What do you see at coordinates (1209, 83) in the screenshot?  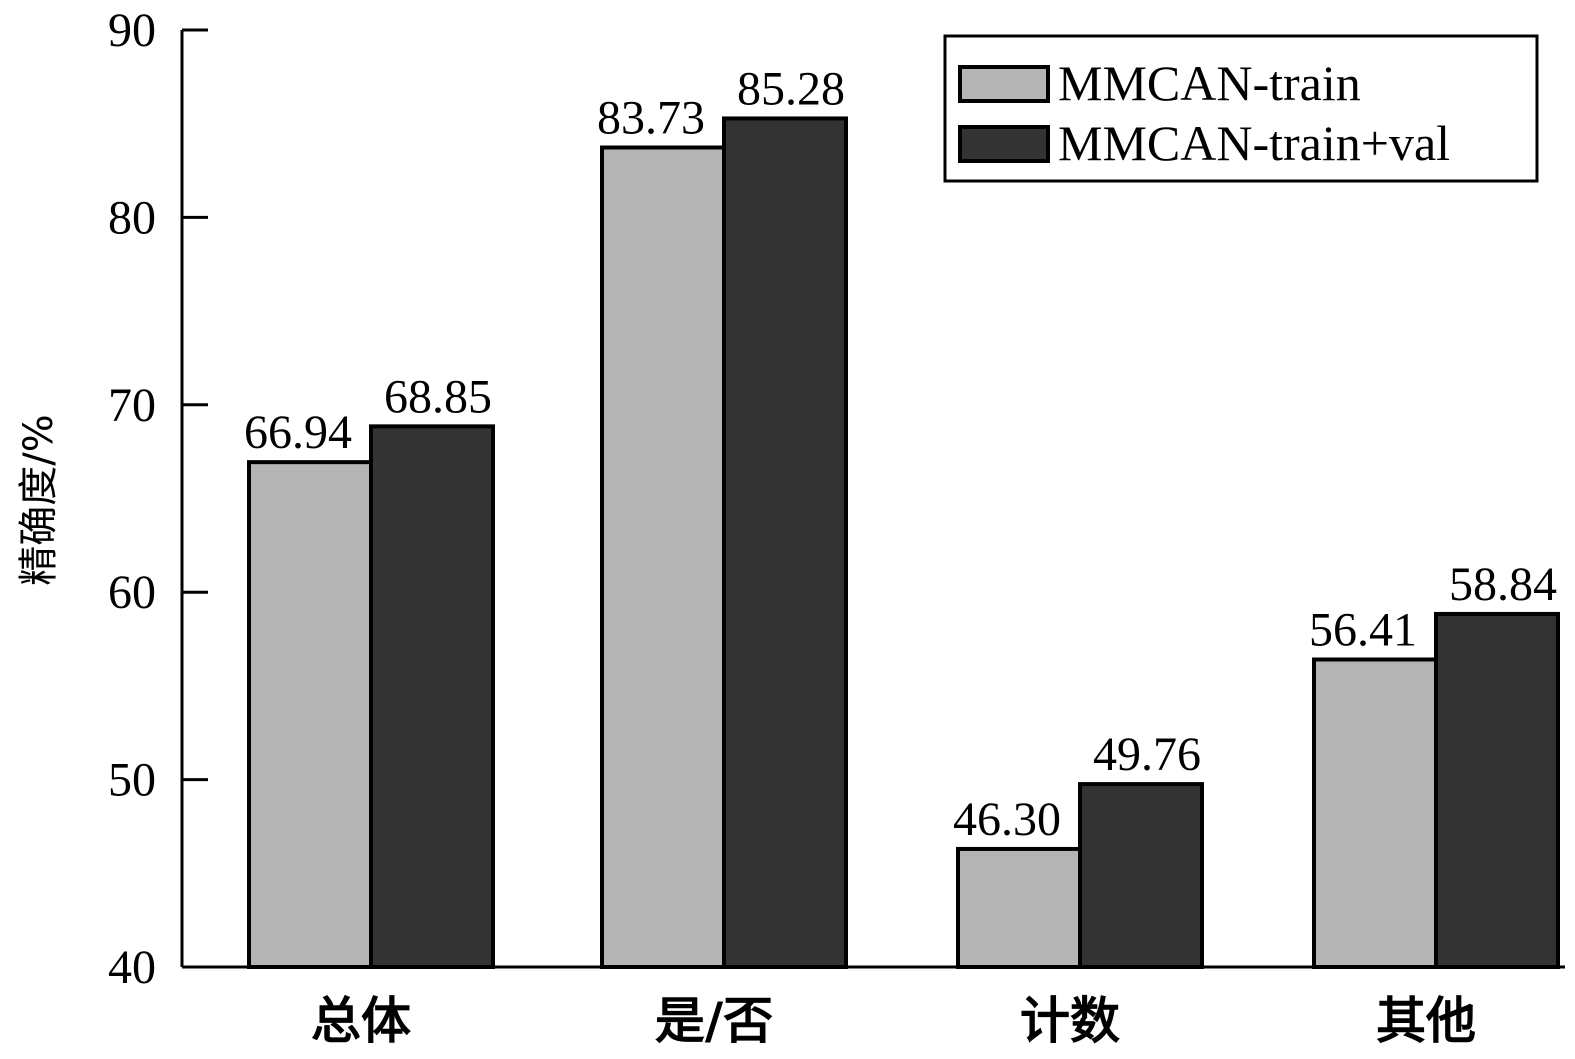 I see `legend-label: MMCAN-train` at bounding box center [1209, 83].